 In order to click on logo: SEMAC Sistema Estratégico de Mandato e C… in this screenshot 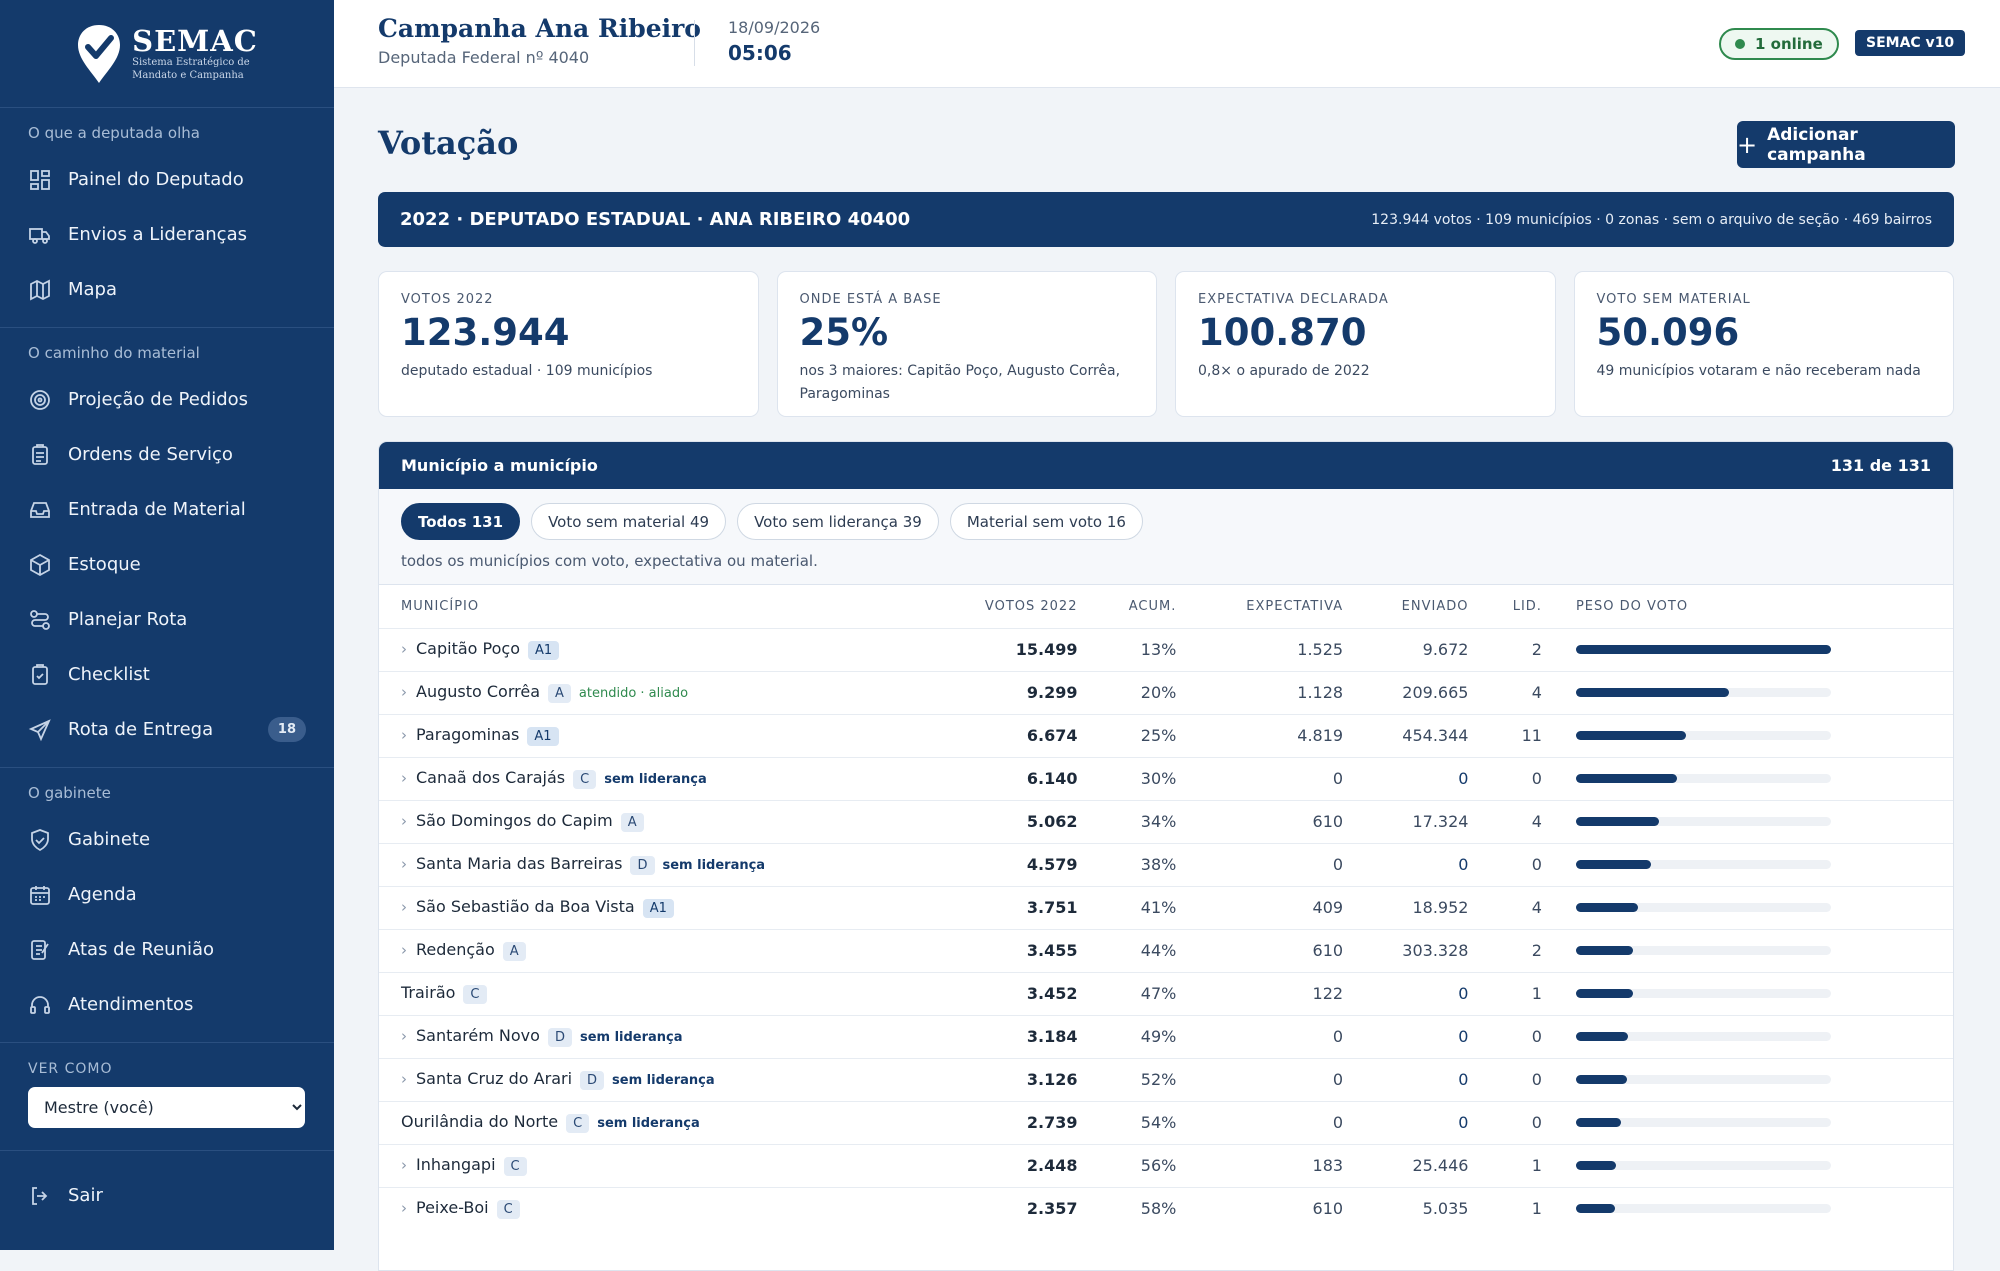, I will do `click(167, 54)`.